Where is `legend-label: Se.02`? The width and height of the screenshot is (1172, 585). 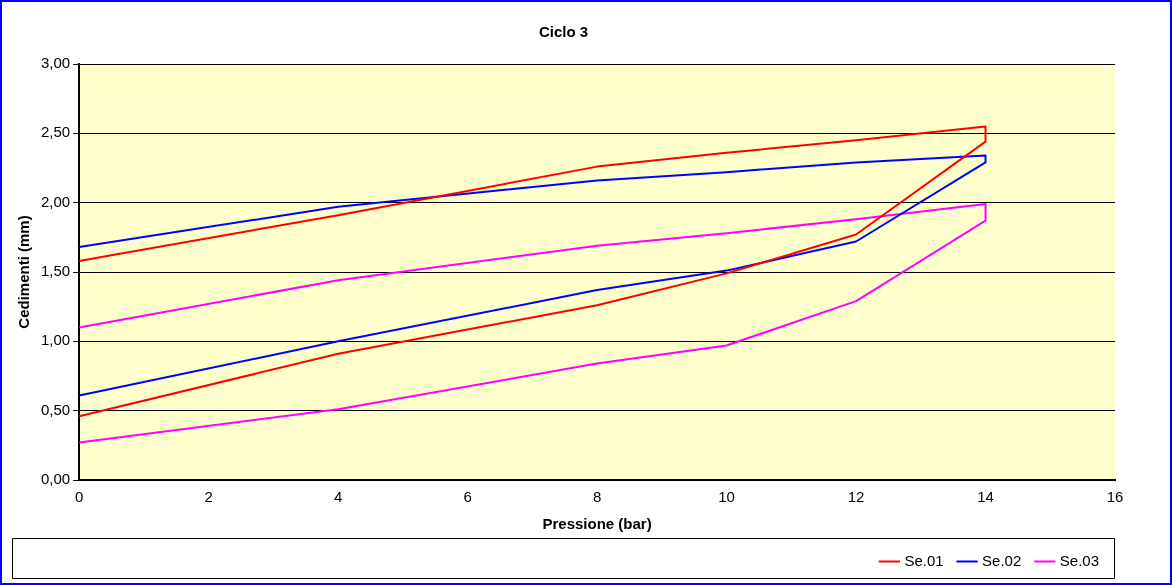
legend-label: Se.02 is located at coordinates (1002, 560).